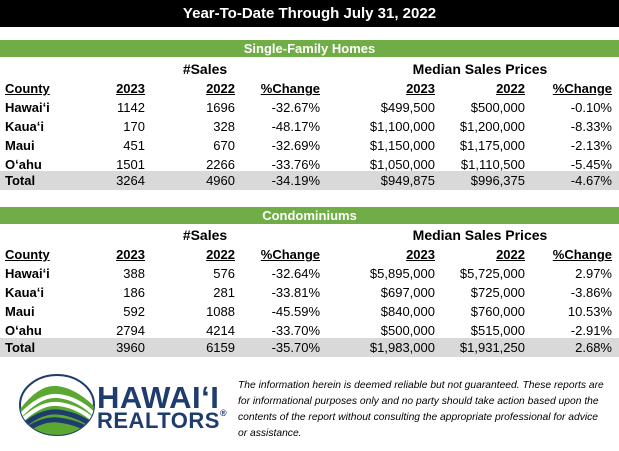  I want to click on total-price-change: 2.68%, so click(593, 347).